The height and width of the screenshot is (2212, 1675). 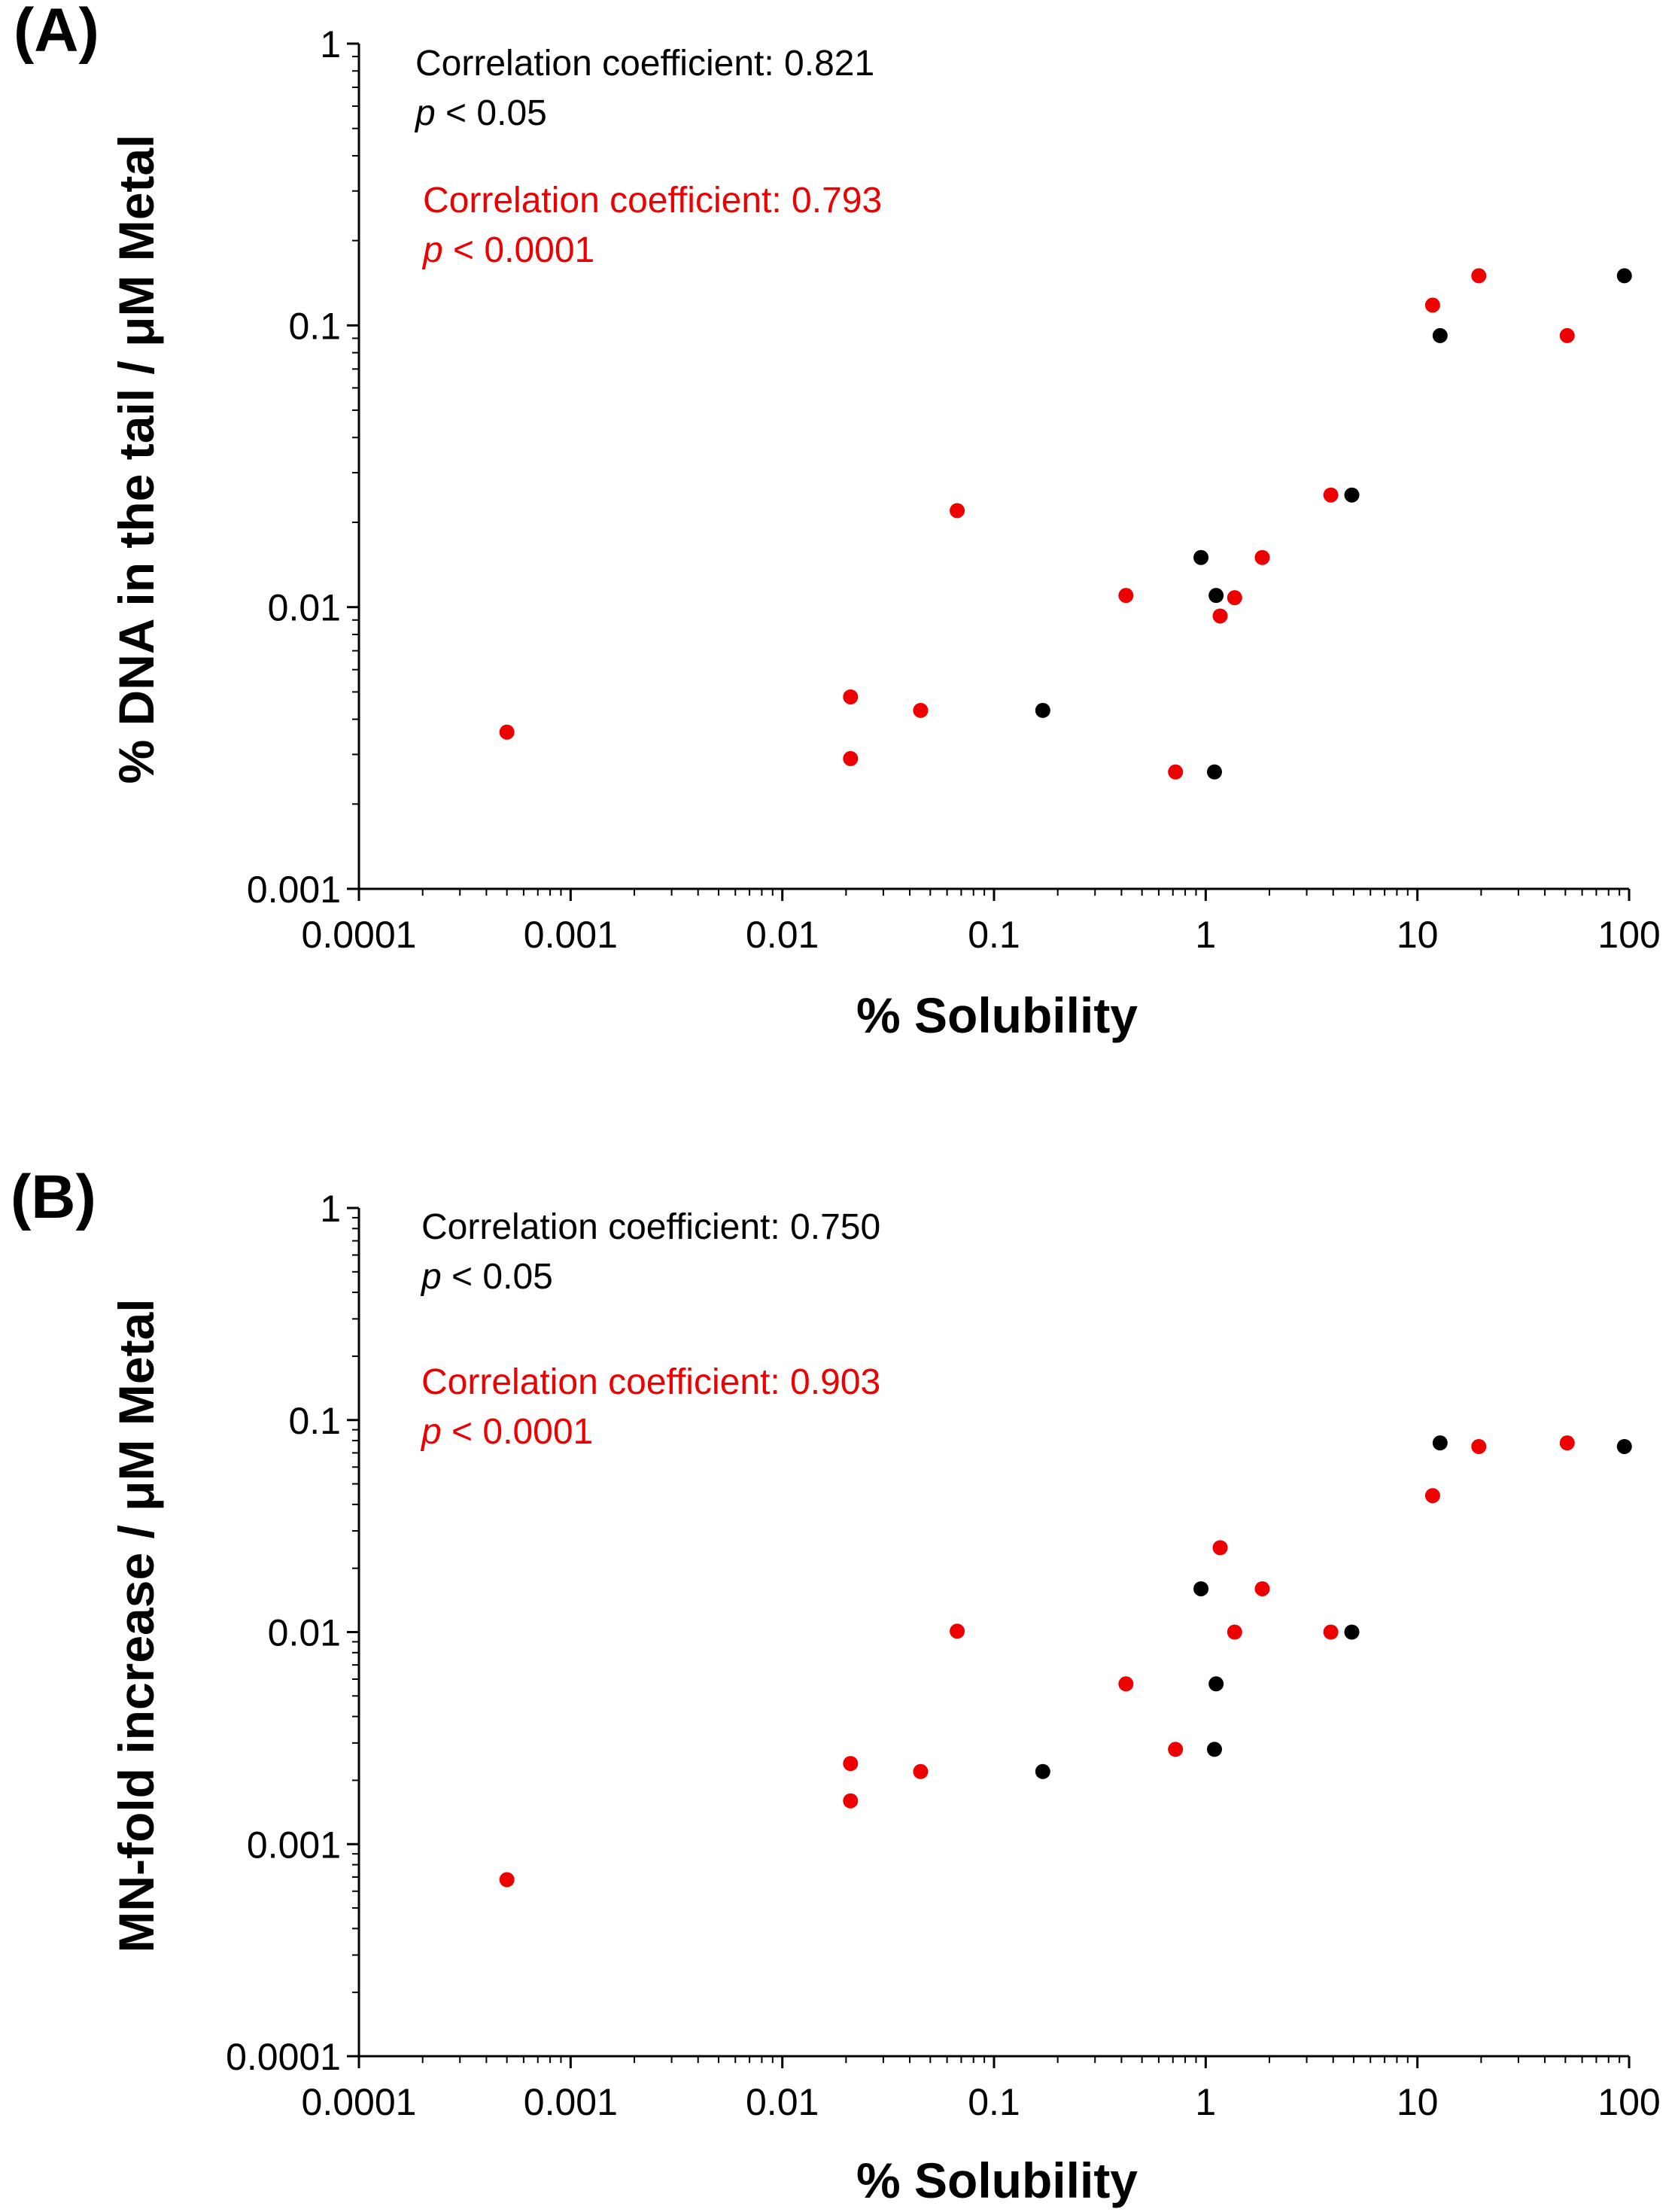 I want to click on panel-b-pvalue-black: p < 0.05, so click(x=486, y=1277).